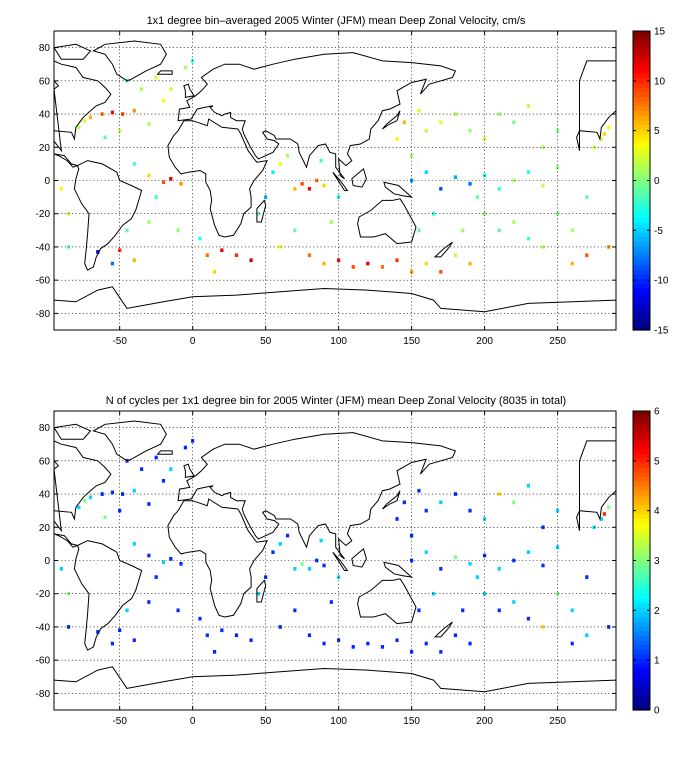 The image size is (696, 760). Describe the element at coordinates (660, 81) in the screenshot. I see `colorbar-tick-label: 10` at that location.